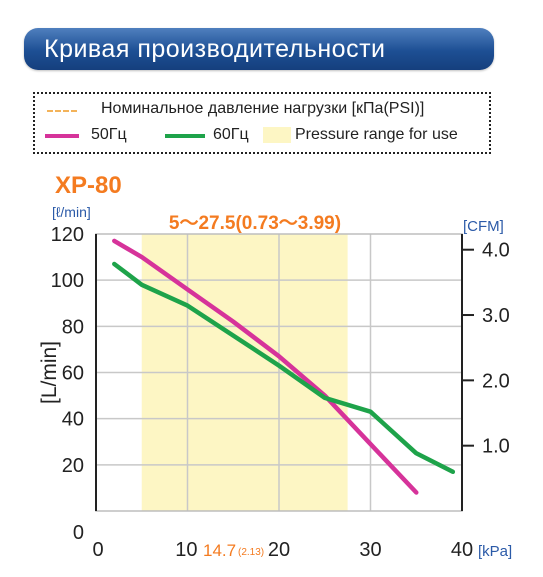 The image size is (543, 577). I want to click on y-tick-label: 120, so click(67, 235).